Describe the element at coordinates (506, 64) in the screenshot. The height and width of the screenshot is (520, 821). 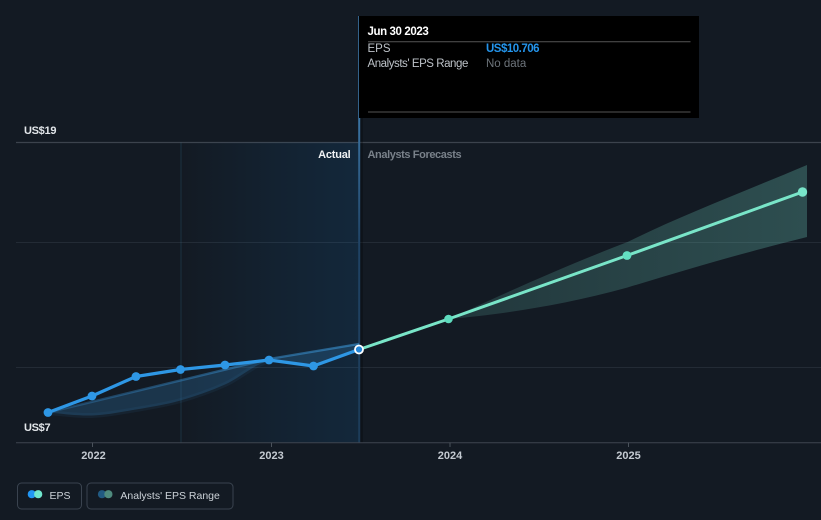
I see `svg-text: No data` at that location.